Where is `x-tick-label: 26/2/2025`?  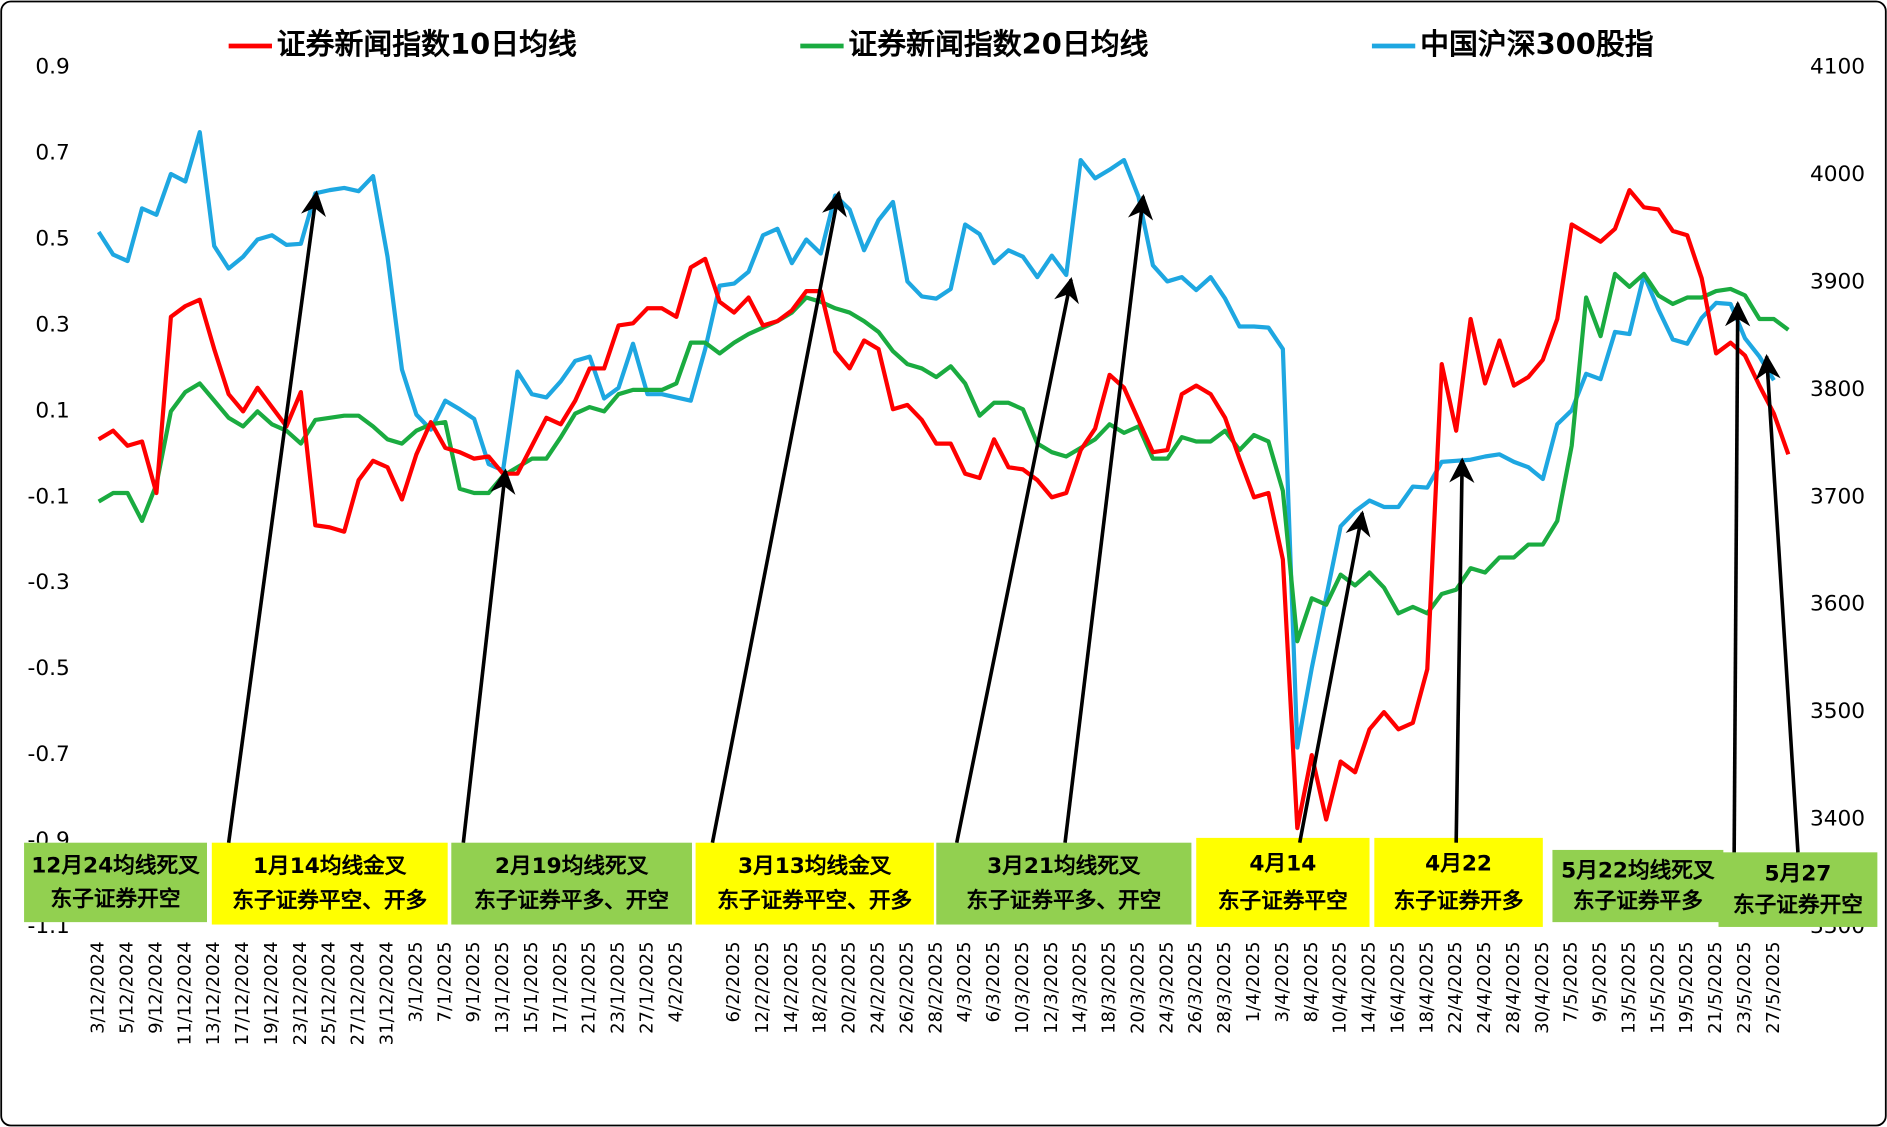
x-tick-label: 26/2/2025 is located at coordinates (906, 987).